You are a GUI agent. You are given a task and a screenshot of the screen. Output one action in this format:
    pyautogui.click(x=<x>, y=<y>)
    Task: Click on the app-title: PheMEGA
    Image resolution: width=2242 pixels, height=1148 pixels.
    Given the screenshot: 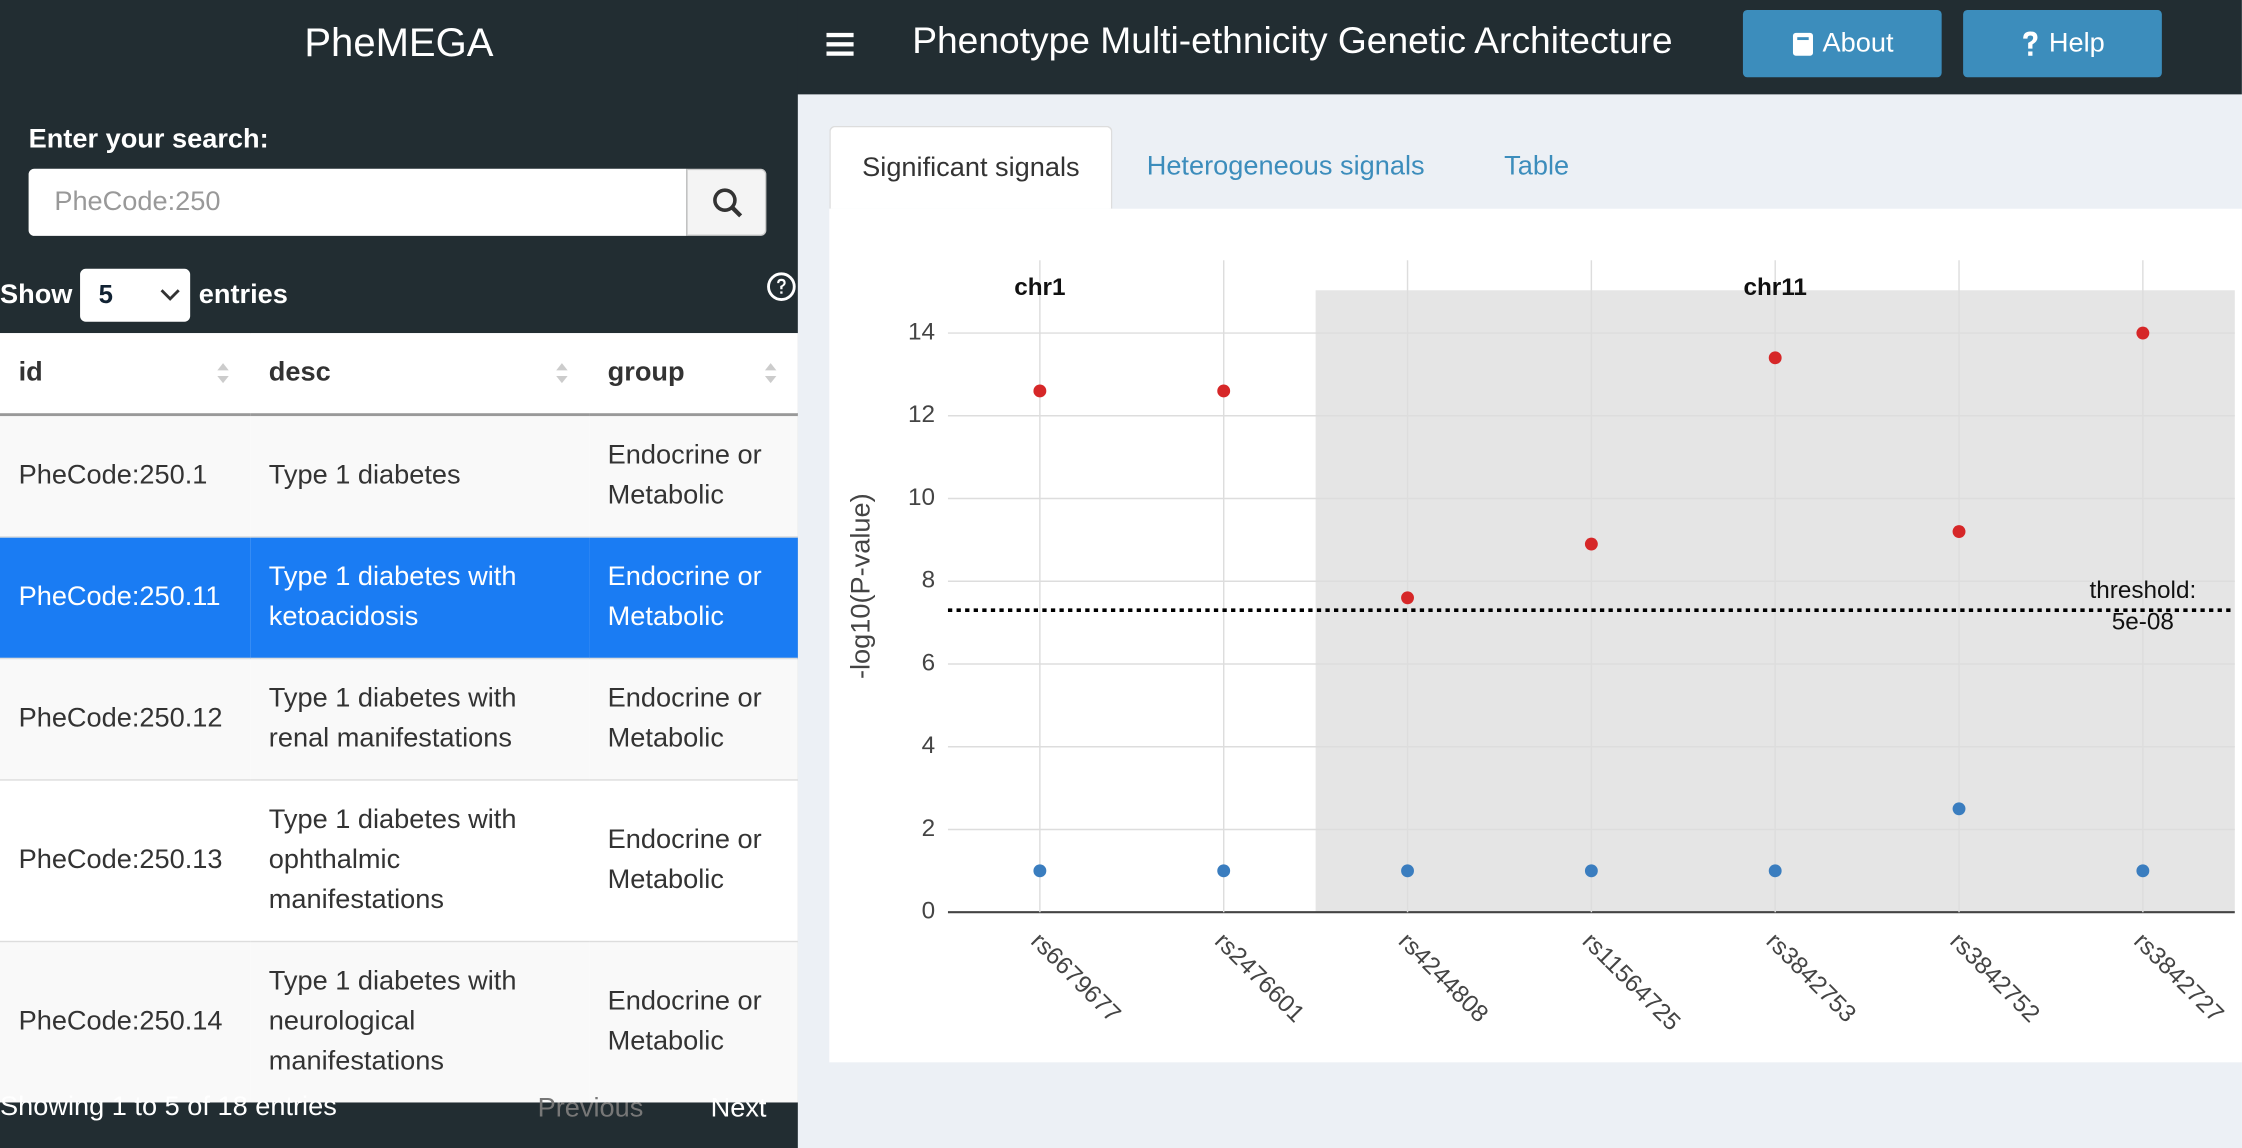 What is the action you would take?
    pyautogui.click(x=399, y=42)
    